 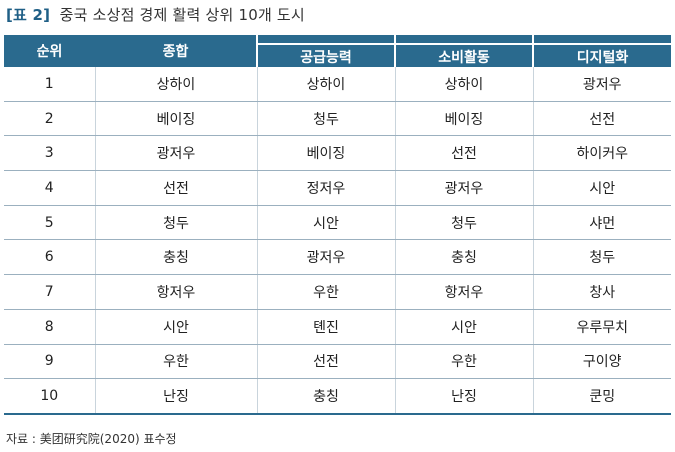 What do you see at coordinates (49, 153) in the screenshot?
I see `cell-rank: 3` at bounding box center [49, 153].